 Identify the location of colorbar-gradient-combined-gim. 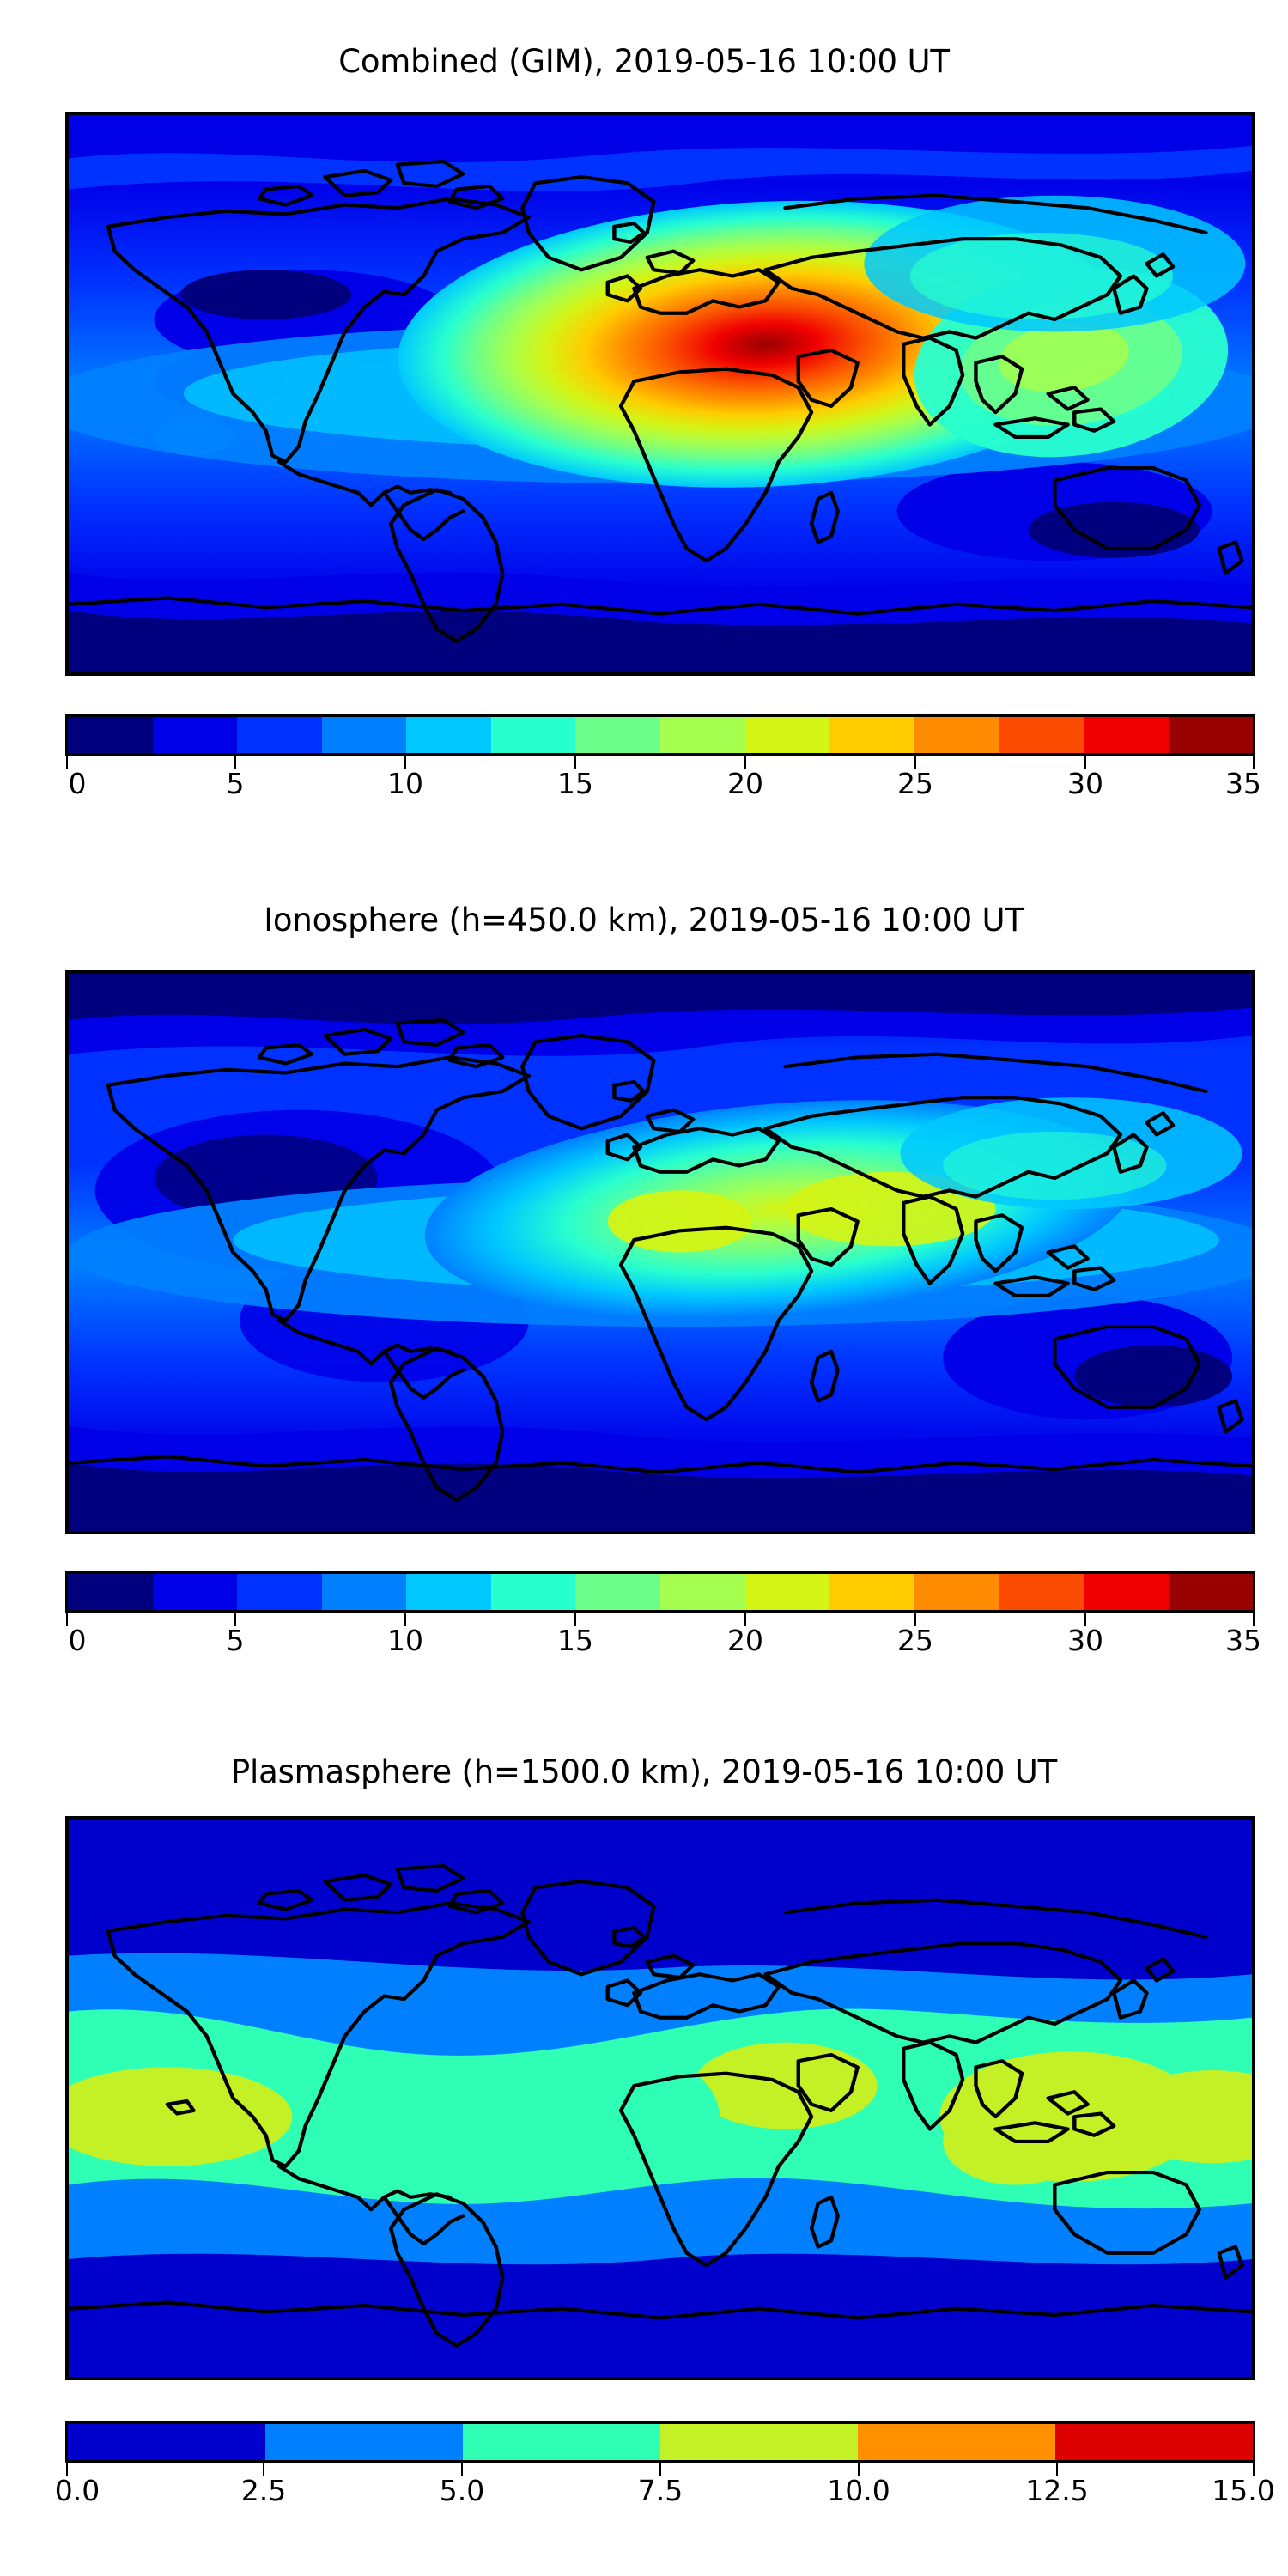
(660, 735).